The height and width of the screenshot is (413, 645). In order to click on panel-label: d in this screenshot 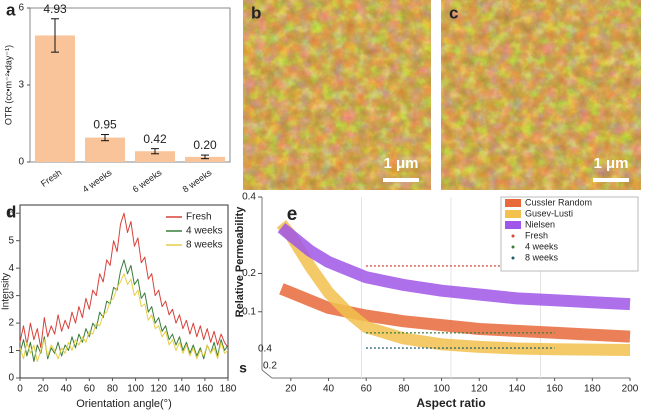, I will do `click(11, 211)`.